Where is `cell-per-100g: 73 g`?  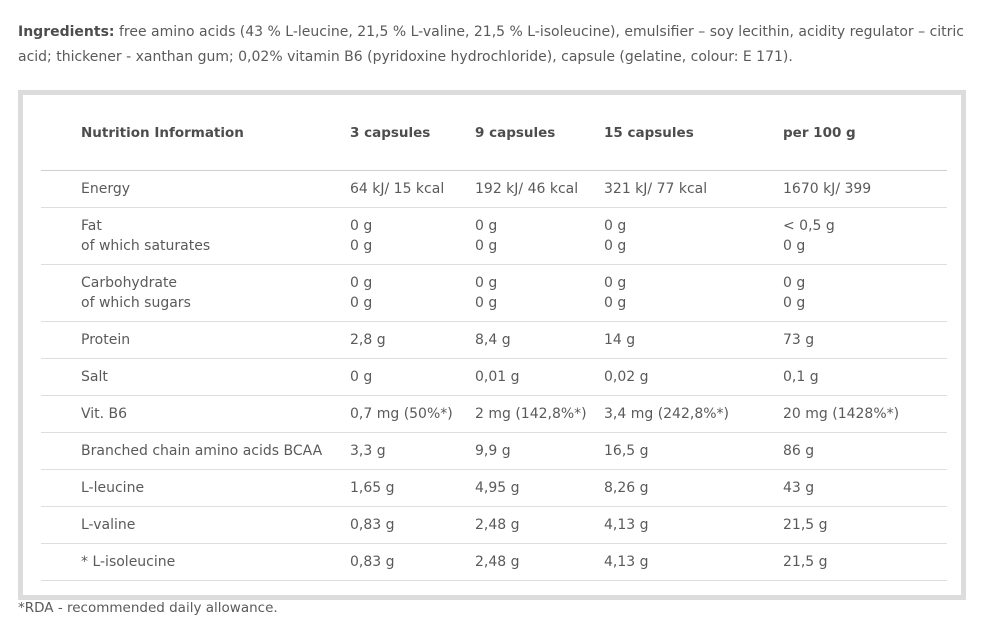
cell-per-100g: 73 g is located at coordinates (799, 340).